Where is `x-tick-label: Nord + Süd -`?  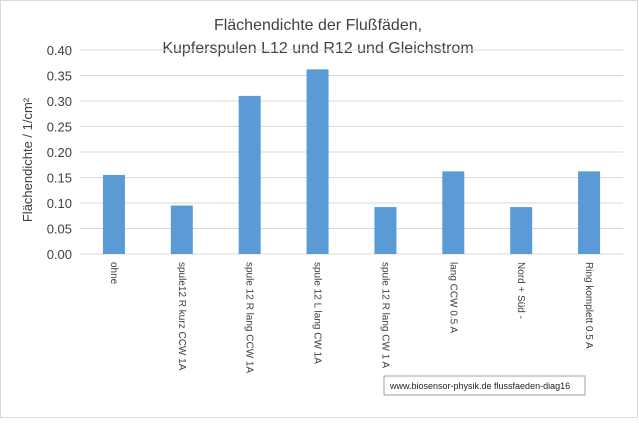 x-tick-label: Nord + Süd - is located at coordinates (520, 290).